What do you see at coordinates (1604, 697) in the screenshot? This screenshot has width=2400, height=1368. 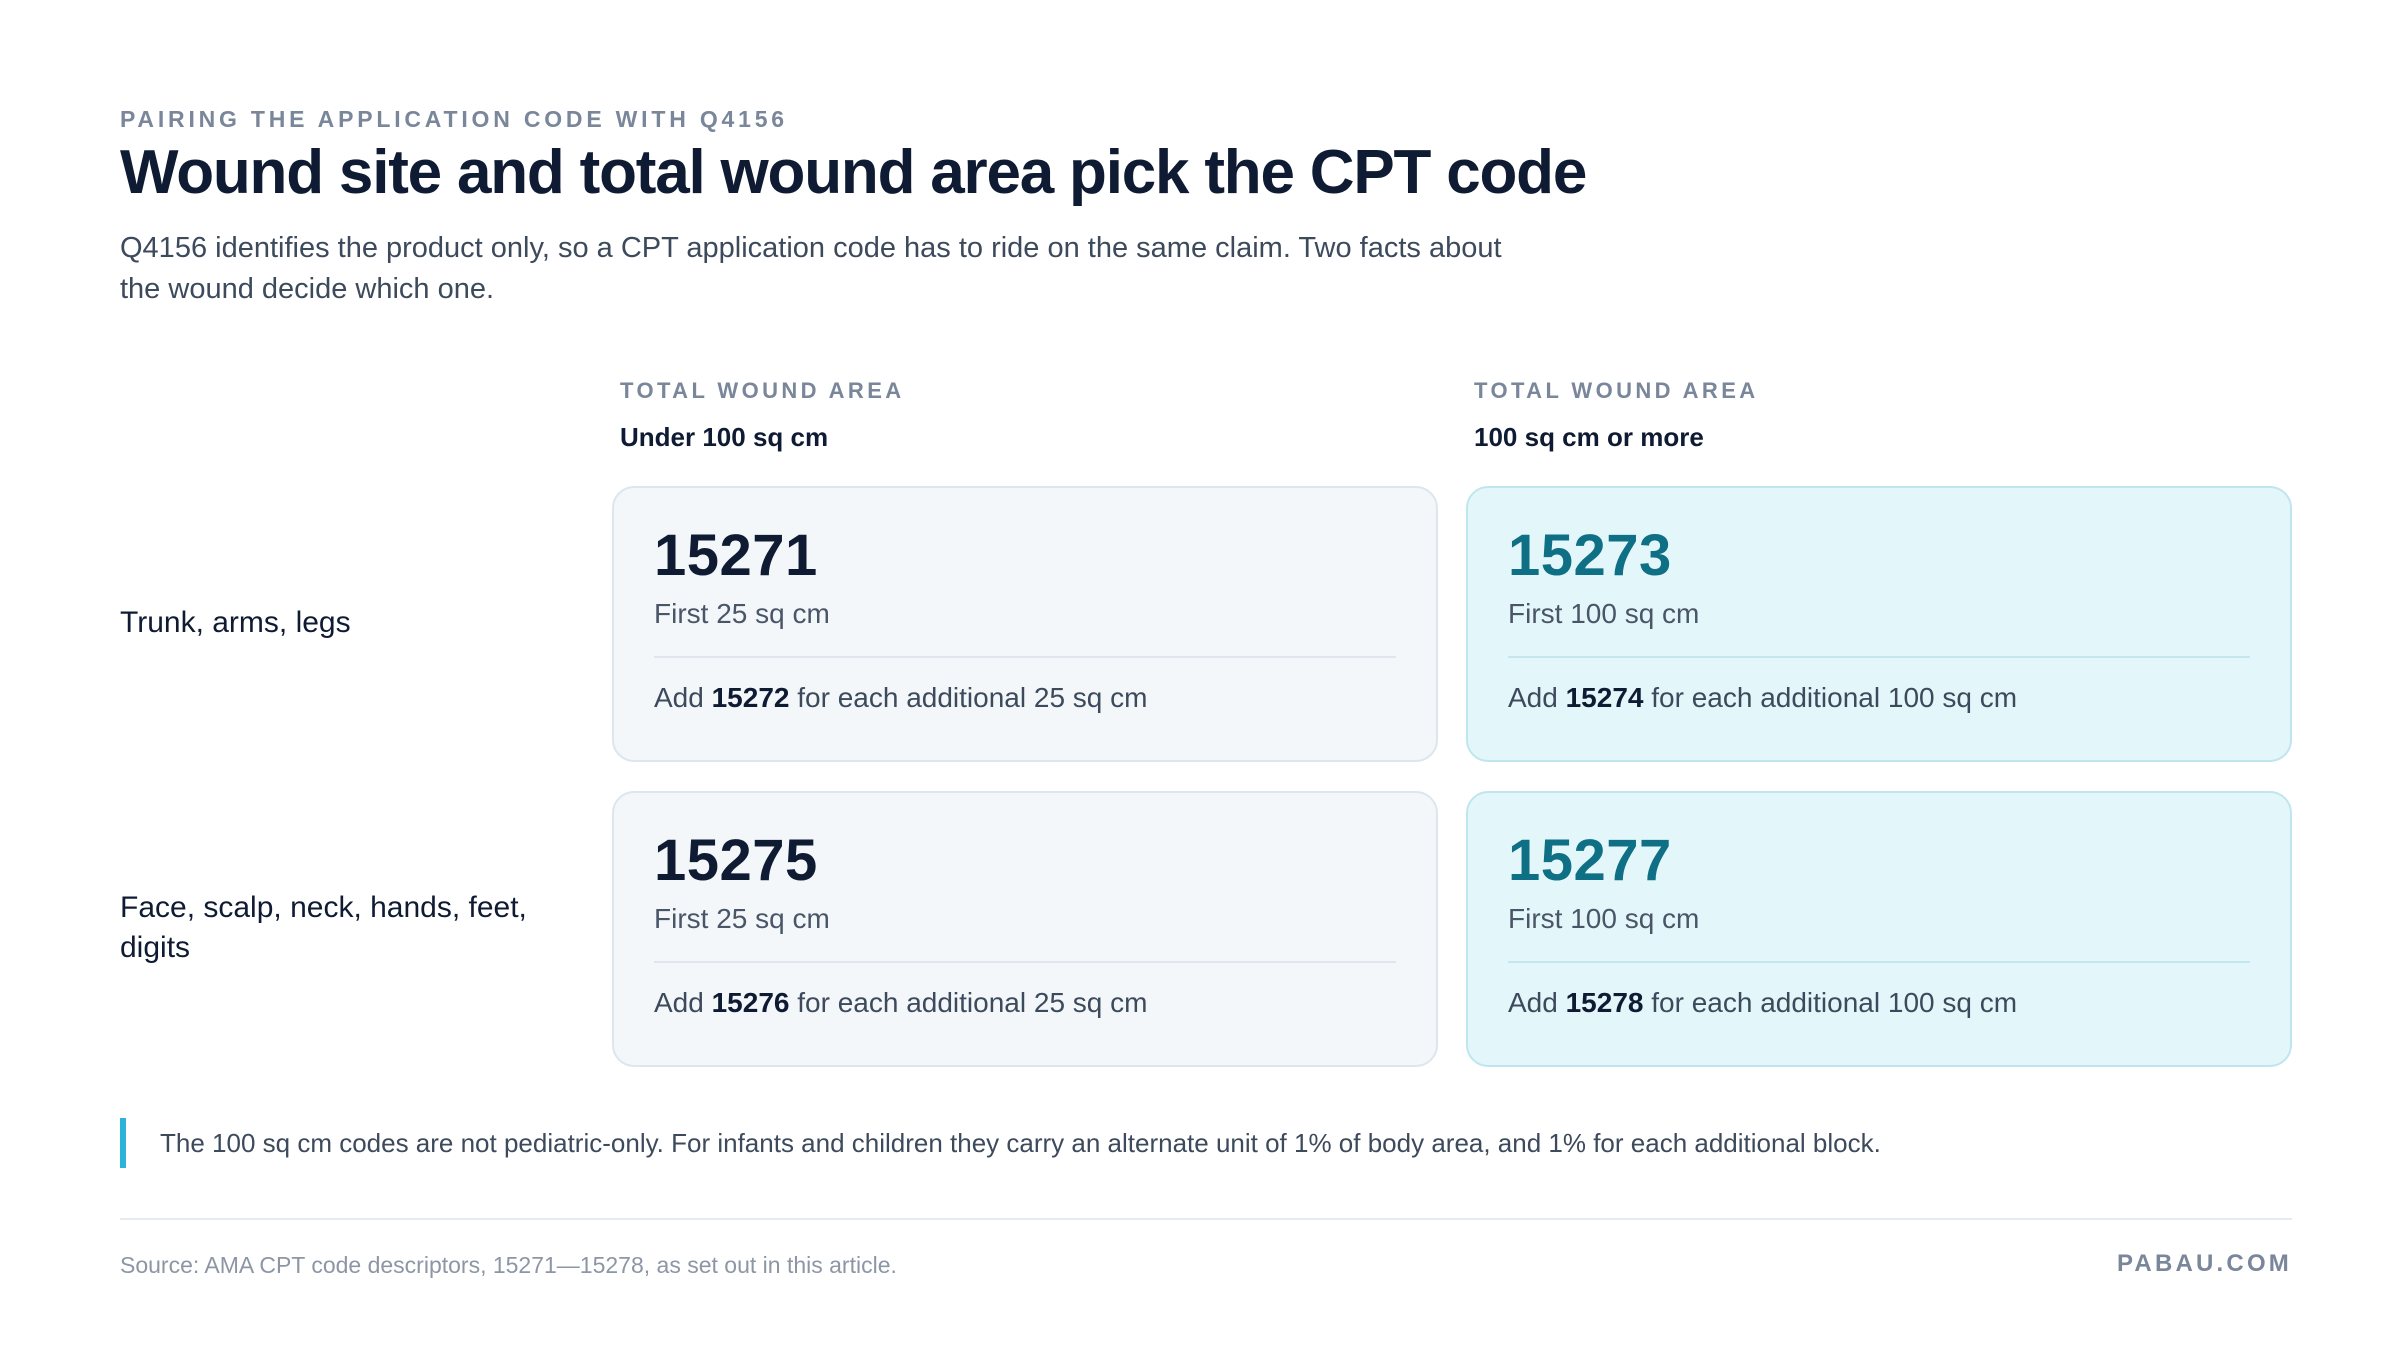 I see `add-on-code: 15274` at bounding box center [1604, 697].